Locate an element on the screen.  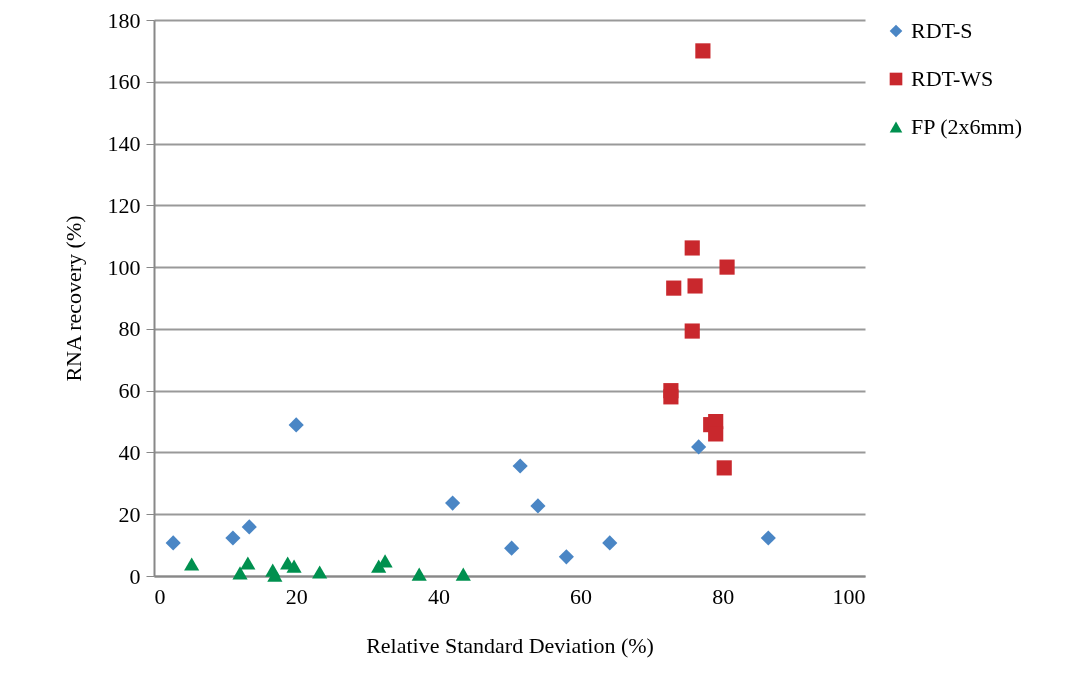
x-tick-label: 100 is located at coordinates (849, 596).